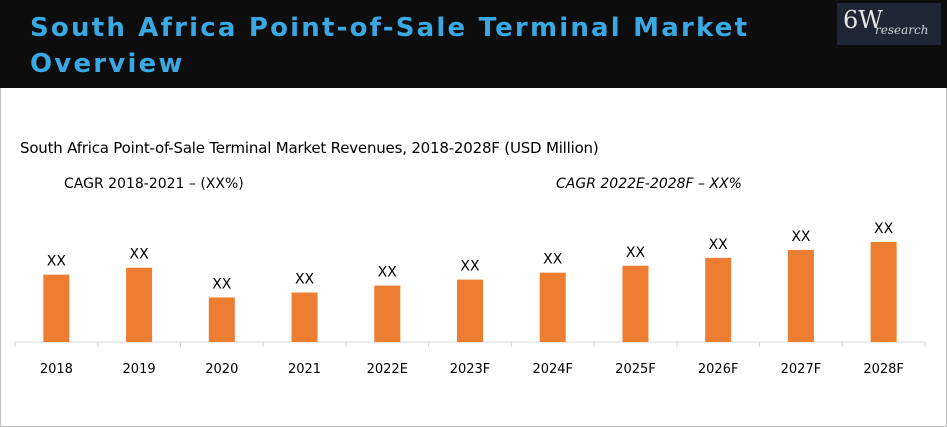 This screenshot has width=947, height=427. What do you see at coordinates (470, 369) in the screenshot?
I see `x-tick-label-2023F: 2023F` at bounding box center [470, 369].